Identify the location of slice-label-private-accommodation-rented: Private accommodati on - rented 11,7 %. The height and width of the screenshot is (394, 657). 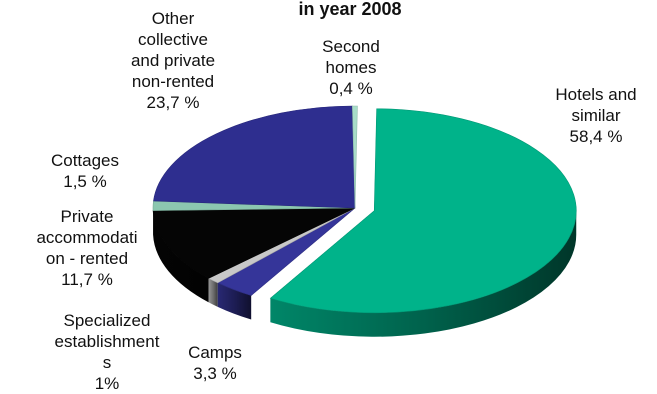
(87, 248).